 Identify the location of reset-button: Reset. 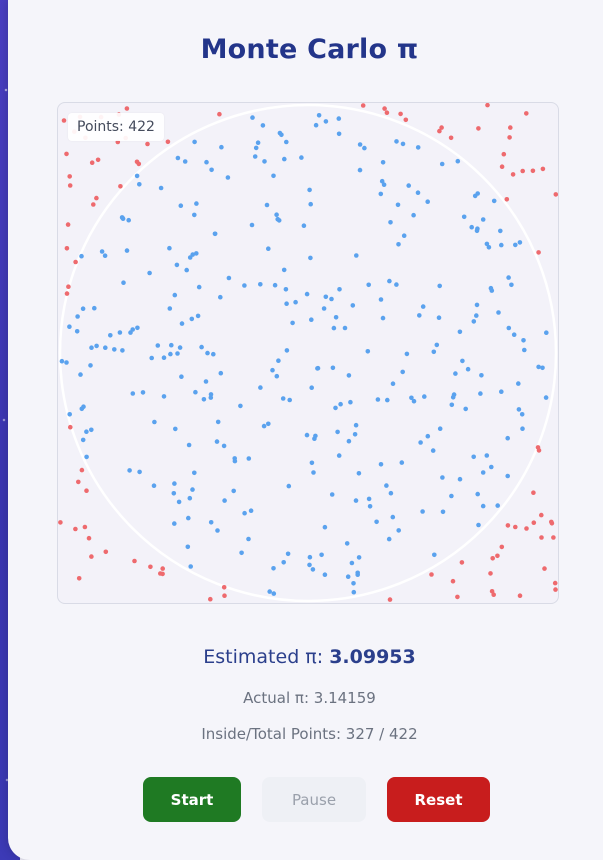
(438, 799).